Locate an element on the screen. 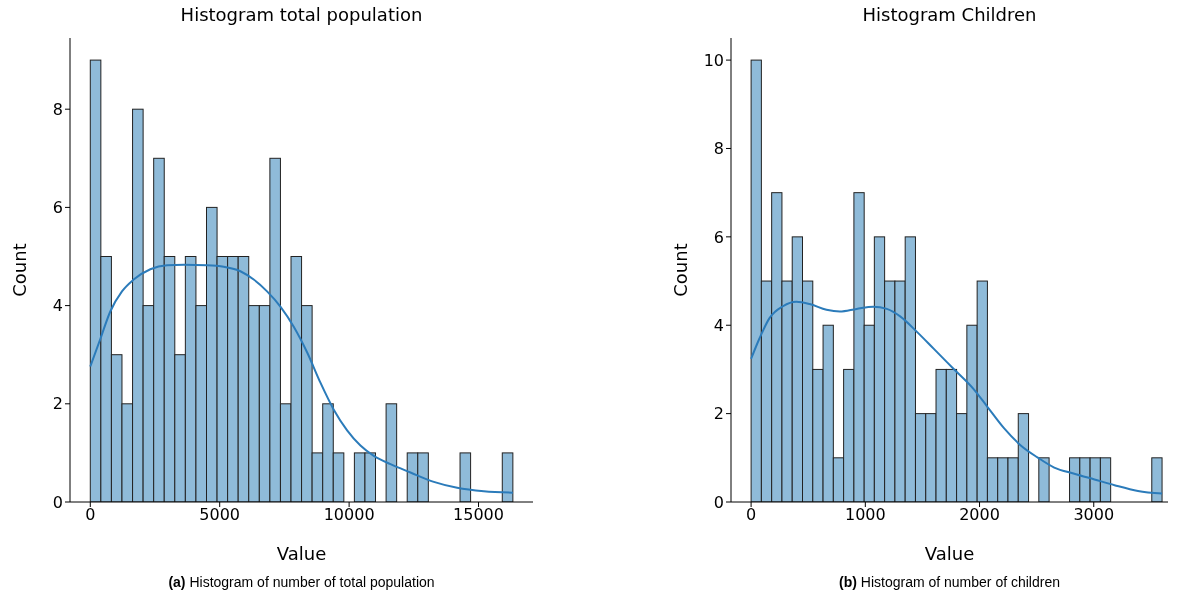 This screenshot has width=1182, height=602. x-tick-label: 1000 is located at coordinates (865, 515).